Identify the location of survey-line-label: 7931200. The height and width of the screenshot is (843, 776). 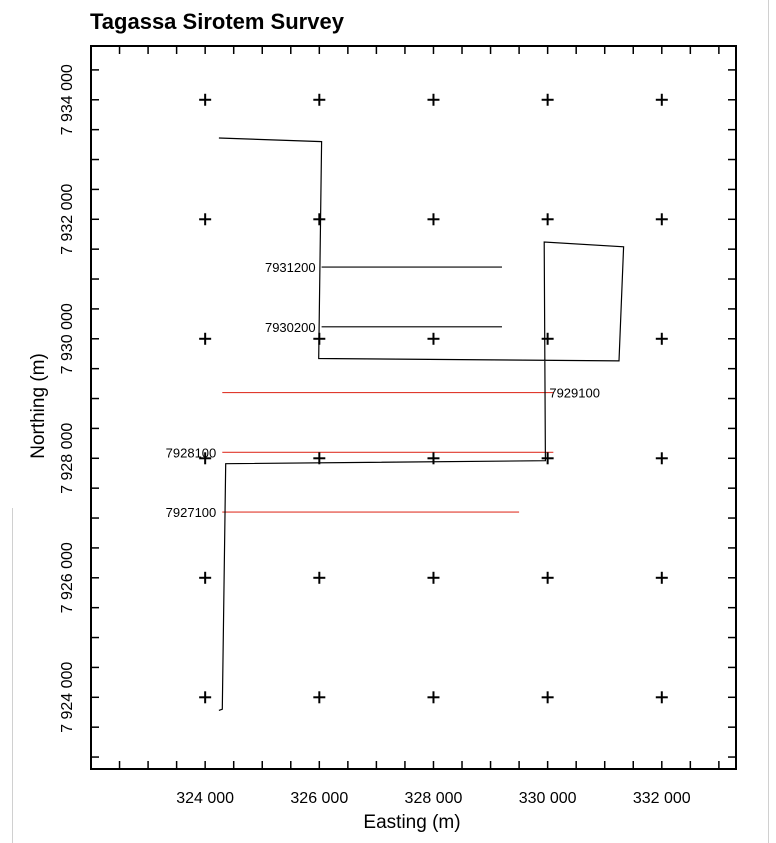
(290, 267).